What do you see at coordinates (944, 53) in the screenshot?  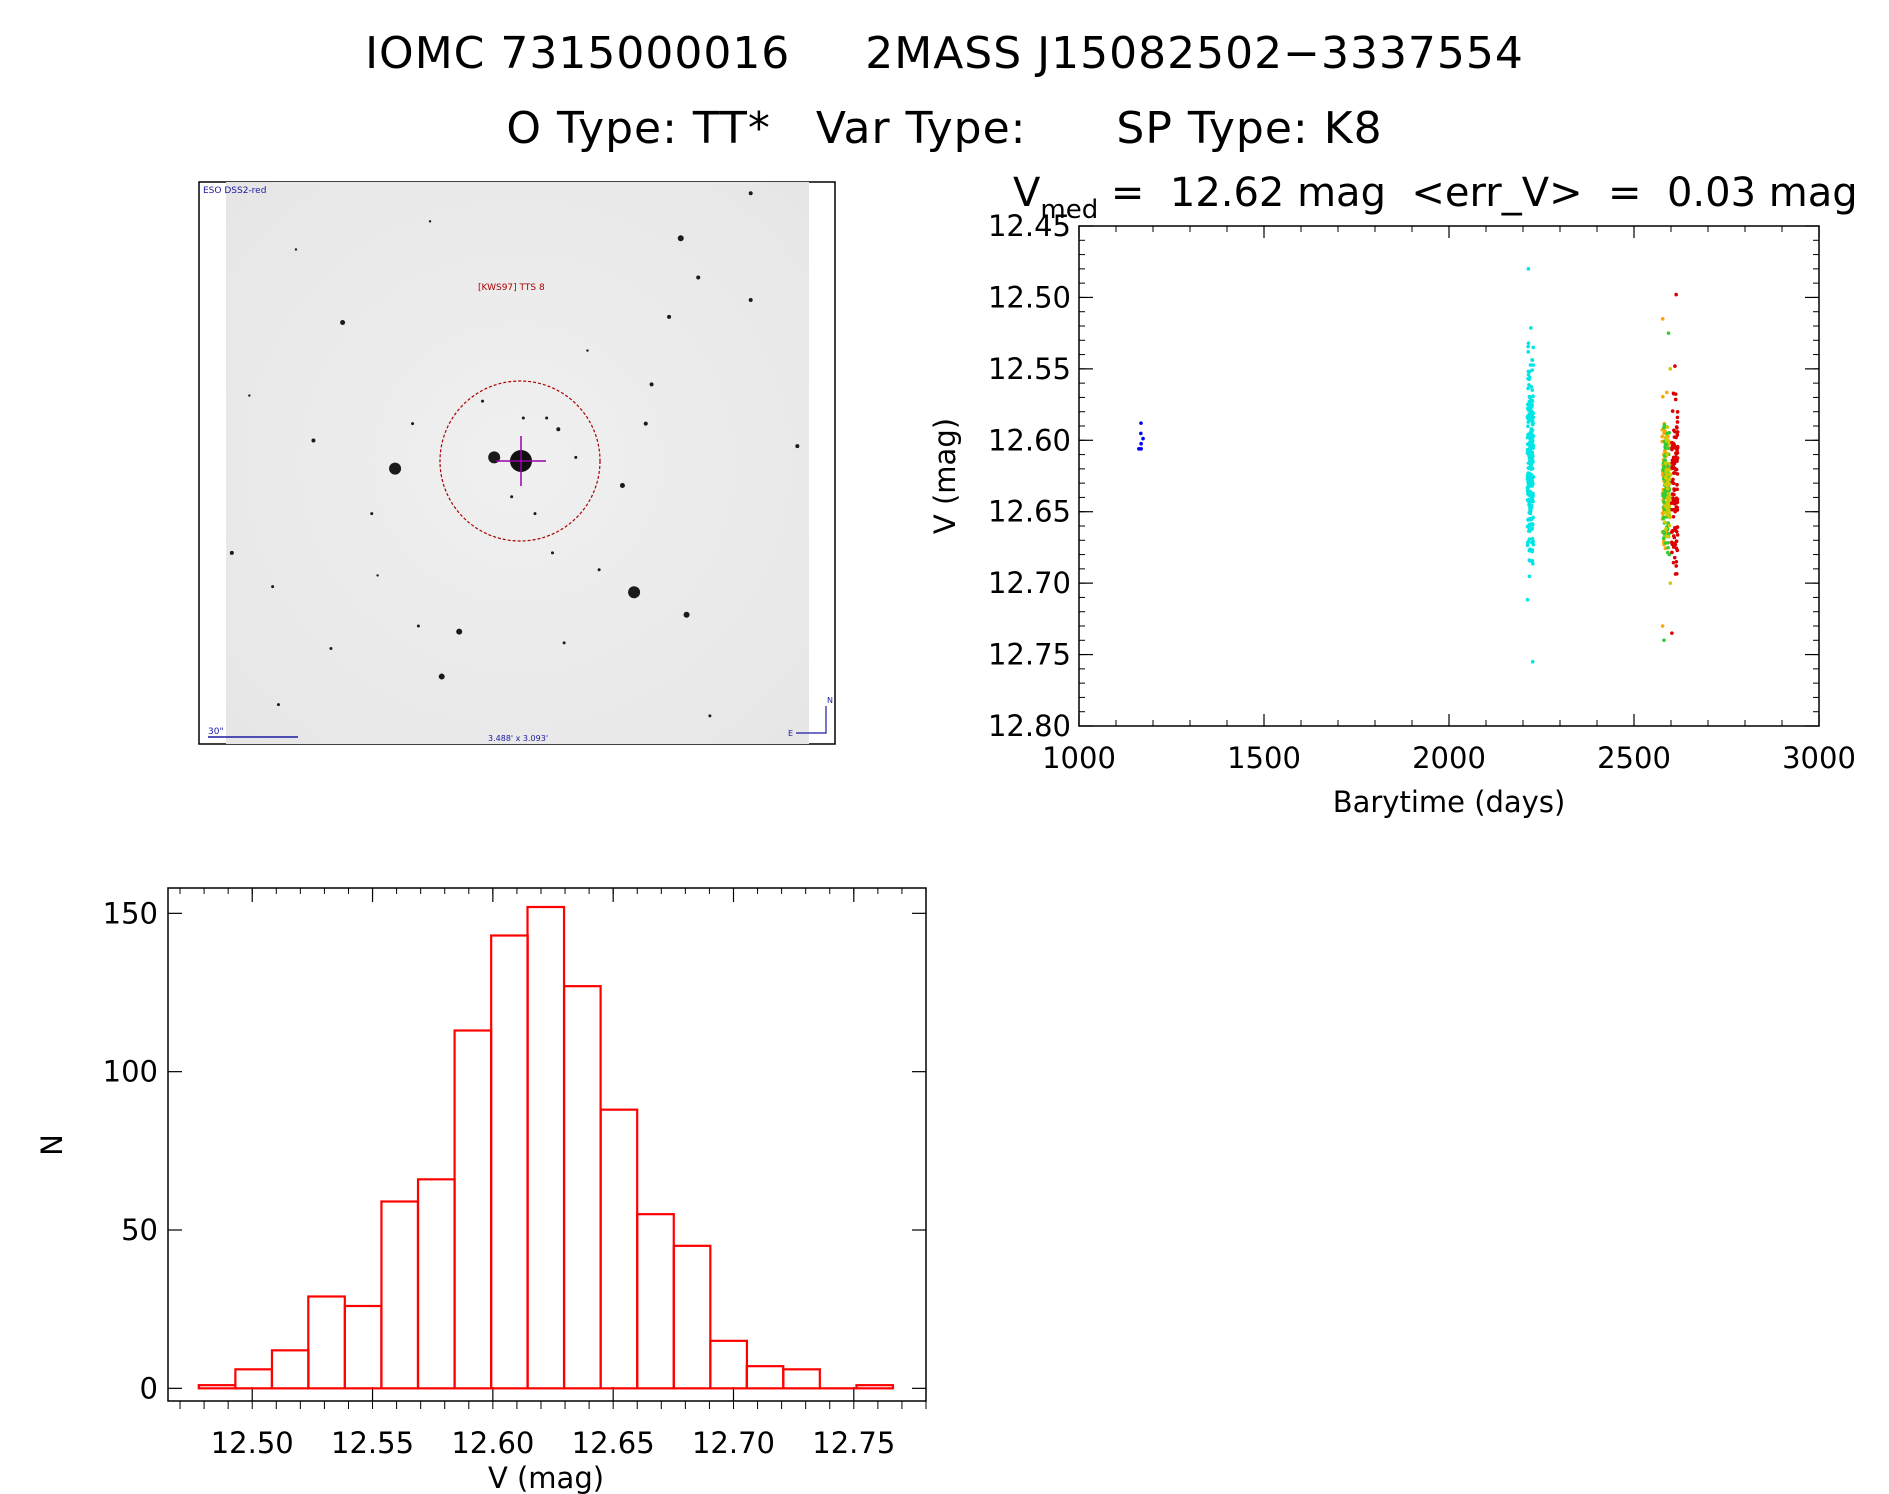 I see `page-title: IOMC 7315000016 2MASS J15082502−3337554` at bounding box center [944, 53].